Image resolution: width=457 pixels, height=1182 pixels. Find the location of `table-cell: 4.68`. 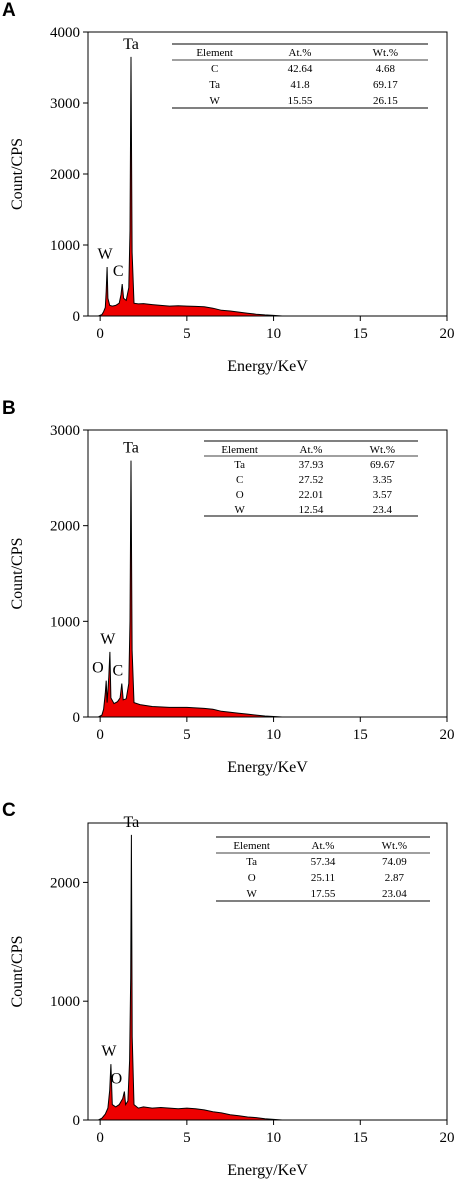

table-cell: 4.68 is located at coordinates (386, 69).